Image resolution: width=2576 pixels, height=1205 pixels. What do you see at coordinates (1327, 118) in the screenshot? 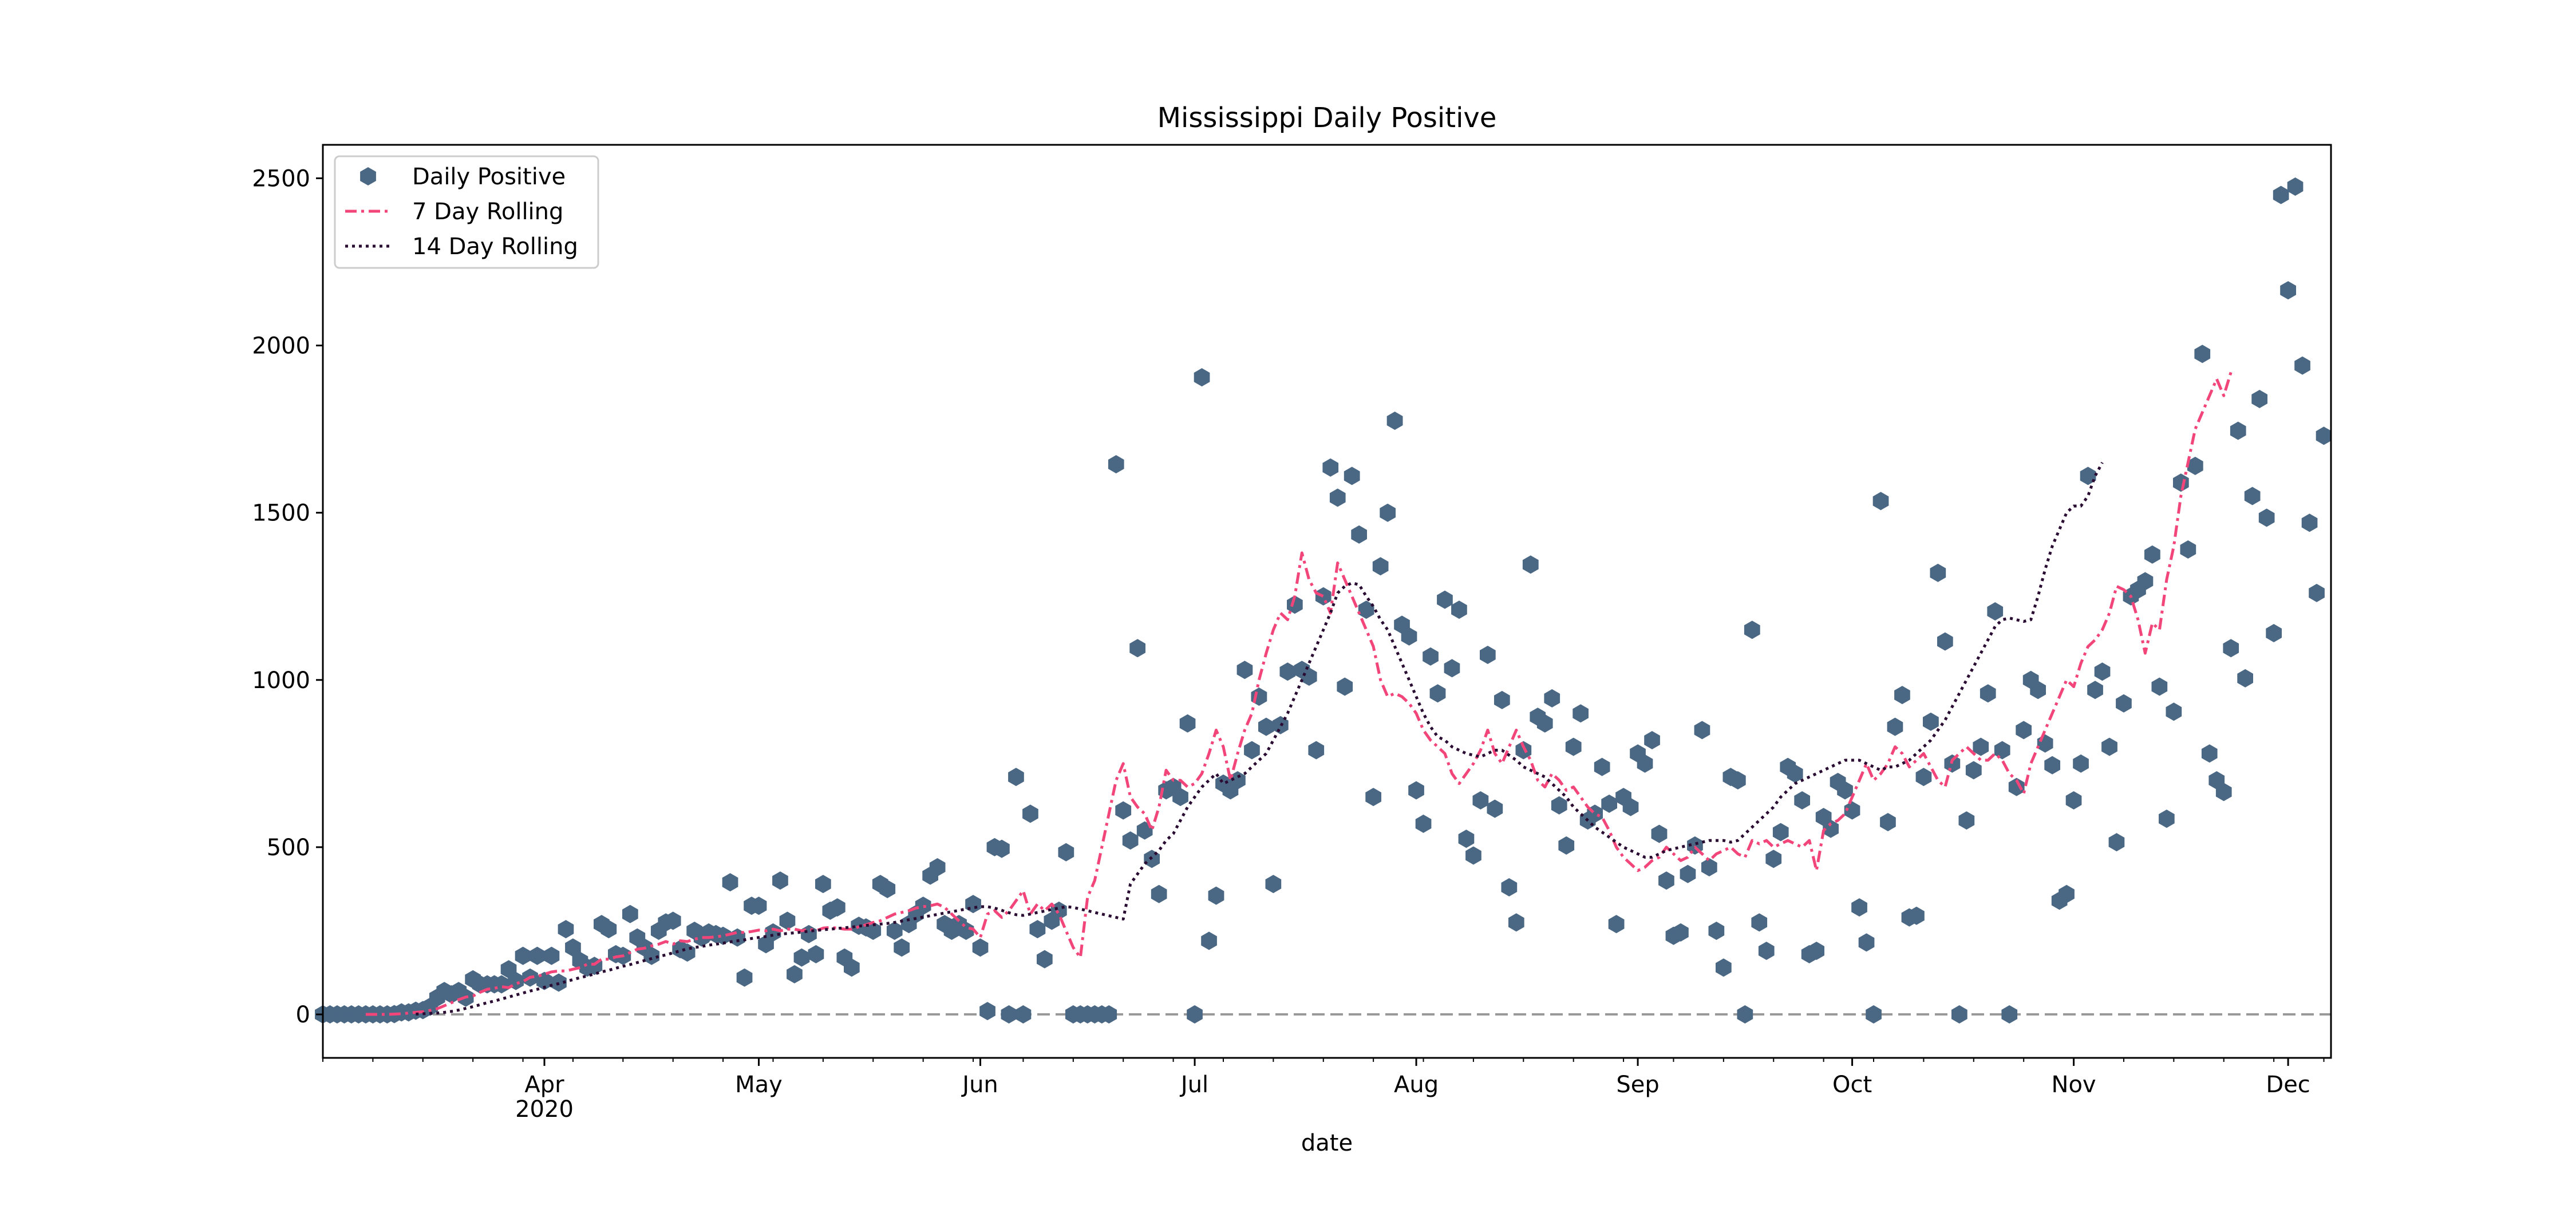
I see `chart-title: Mississippi Daily Positive` at bounding box center [1327, 118].